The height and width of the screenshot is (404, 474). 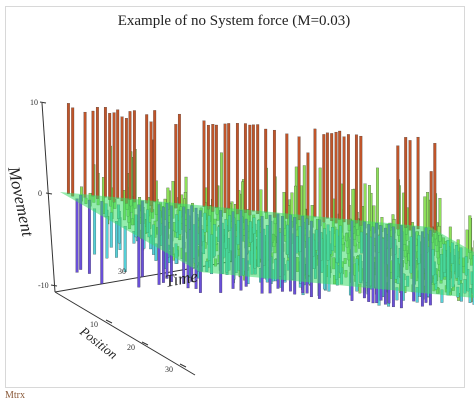 I want to click on z-tick-10: 10, so click(x=34, y=102).